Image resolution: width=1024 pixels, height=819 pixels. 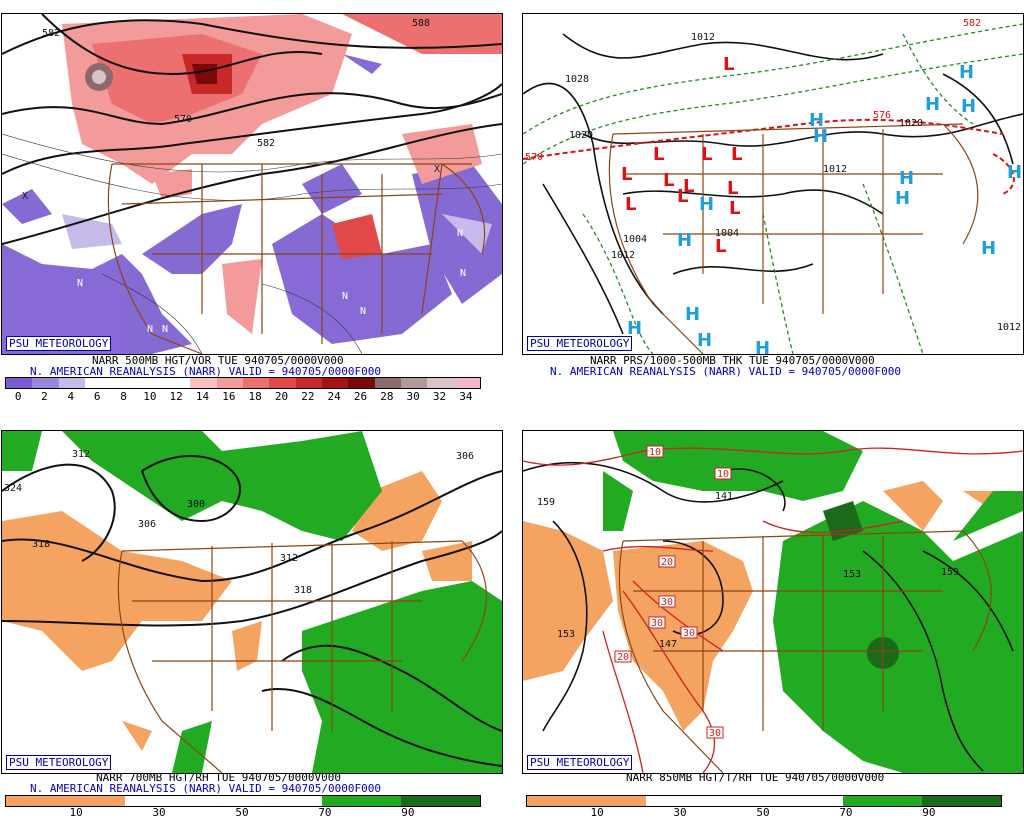 What do you see at coordinates (252, 129) in the screenshot?
I see `height-contours` at bounding box center [252, 129].